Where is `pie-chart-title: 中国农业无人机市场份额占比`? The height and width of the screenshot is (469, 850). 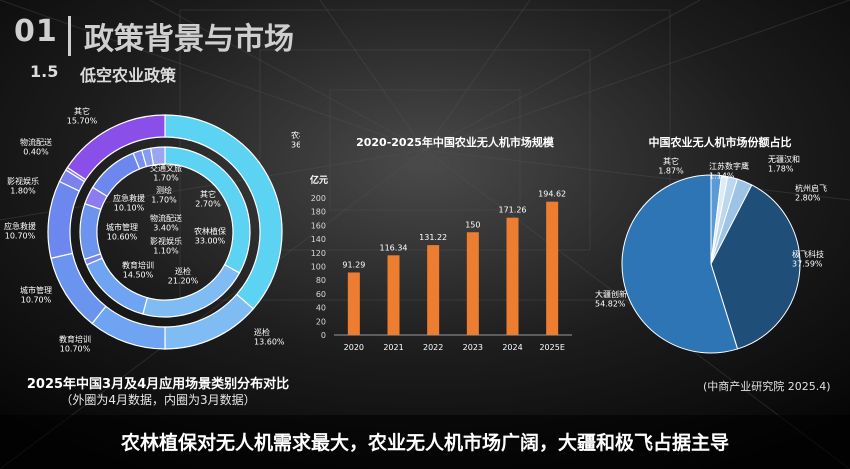 pie-chart-title: 中国农业无人机市场份额占比 is located at coordinates (720, 142).